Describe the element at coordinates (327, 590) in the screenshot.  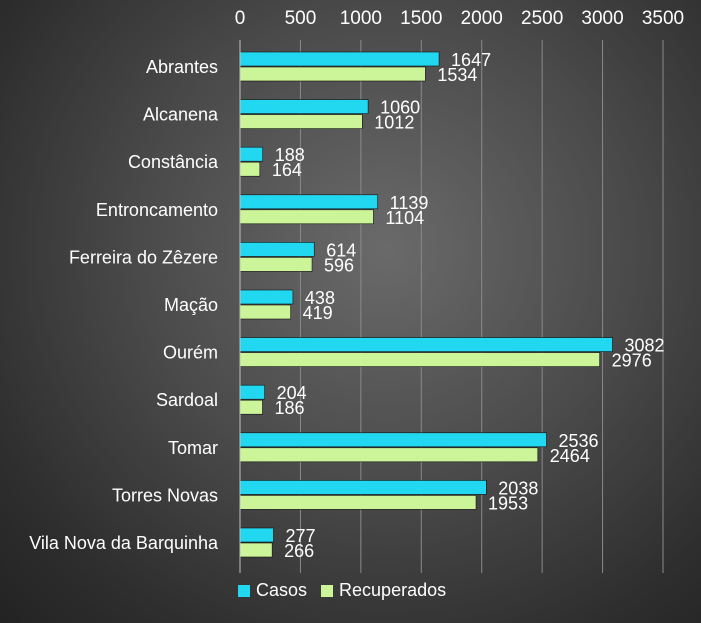
I see `legend-swatch-recuperados` at that location.